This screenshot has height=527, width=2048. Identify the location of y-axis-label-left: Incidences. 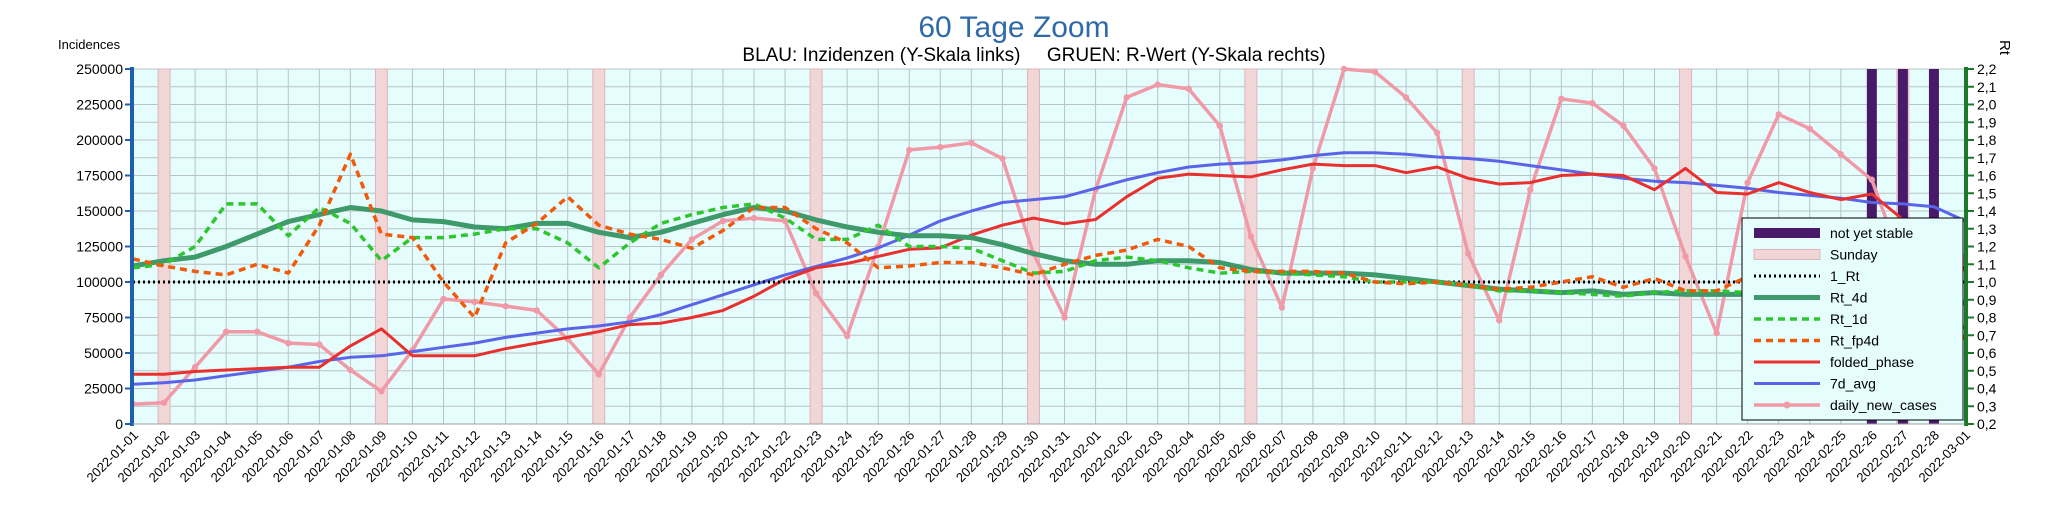
(89, 44).